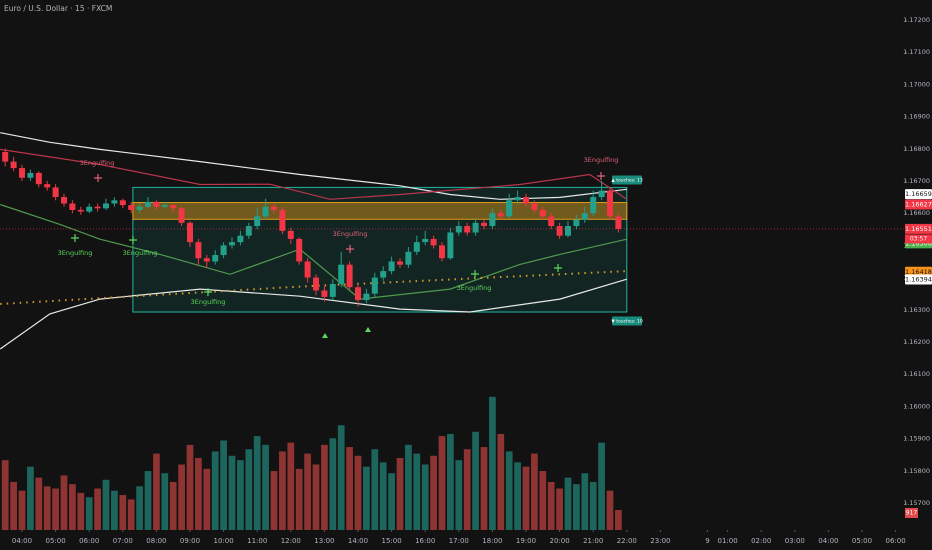 The height and width of the screenshot is (550, 932). What do you see at coordinates (895, 541) in the screenshot?
I see `x-tick-label: 06:00` at bounding box center [895, 541].